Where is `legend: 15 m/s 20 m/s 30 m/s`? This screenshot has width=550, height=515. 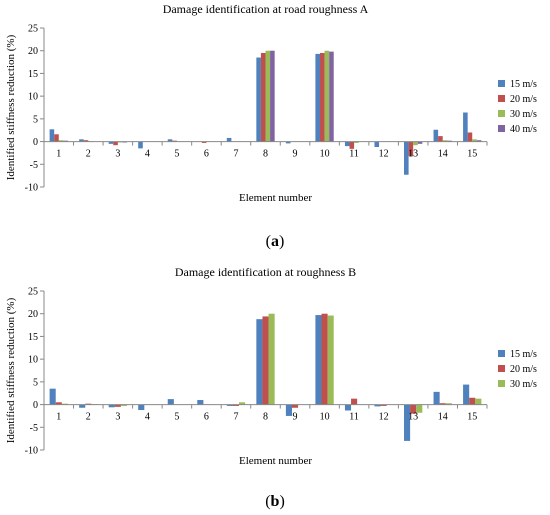 legend: 15 m/s 20 m/s 30 m/s is located at coordinates (517, 369).